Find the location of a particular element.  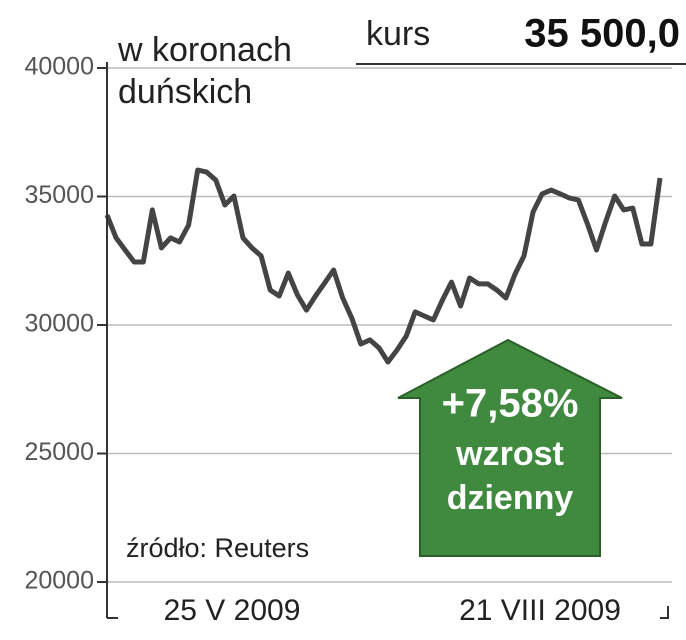

unit-label: w koronach is located at coordinates (204, 50).